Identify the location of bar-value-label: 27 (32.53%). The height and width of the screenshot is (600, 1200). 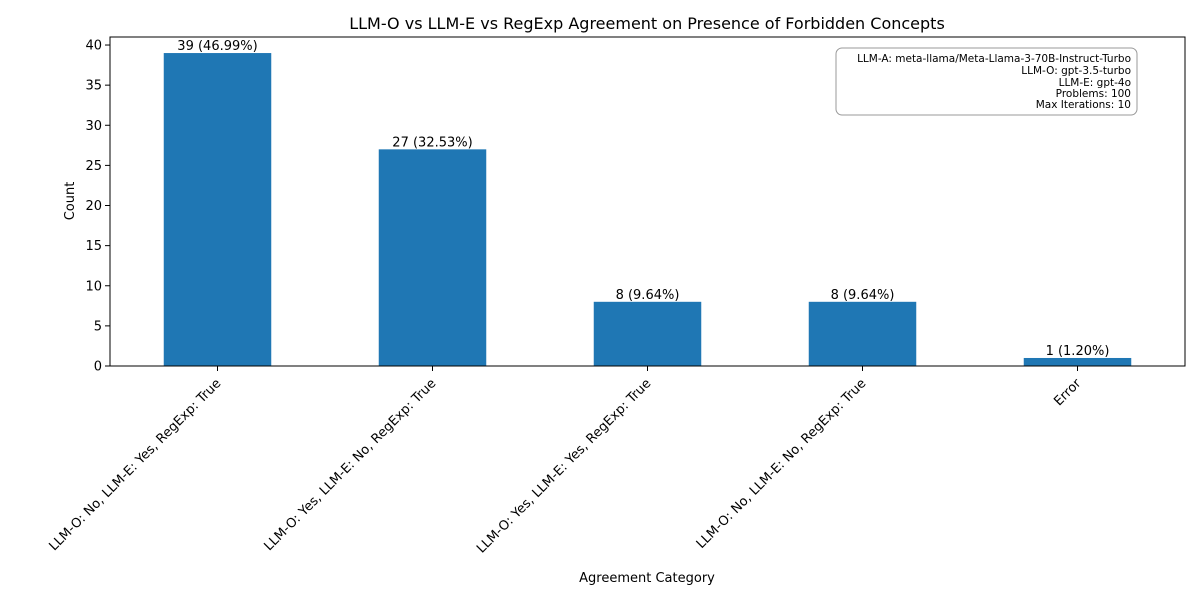
(432, 142).